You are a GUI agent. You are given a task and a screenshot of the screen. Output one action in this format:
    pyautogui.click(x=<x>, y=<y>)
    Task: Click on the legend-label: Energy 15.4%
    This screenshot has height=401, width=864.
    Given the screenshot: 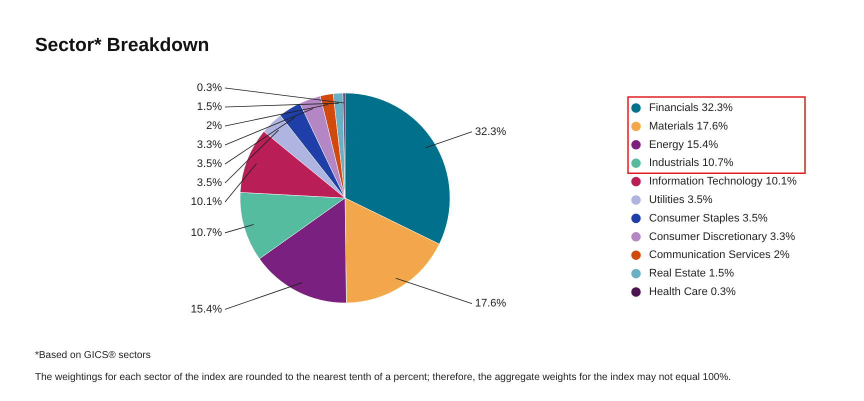 What is the action you would take?
    pyautogui.click(x=683, y=144)
    